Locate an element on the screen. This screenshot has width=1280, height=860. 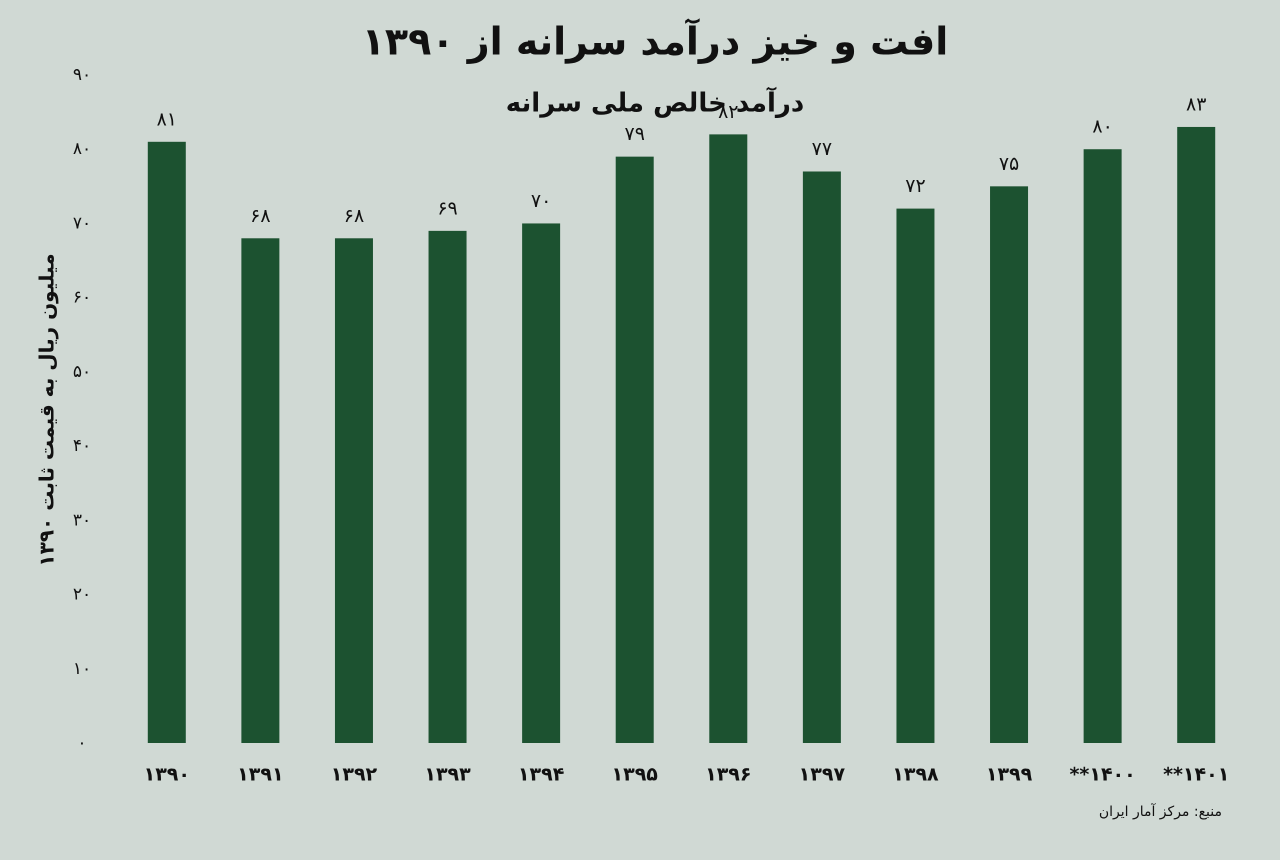
chart-title: افت و خیز درآمد سرانه از ۱۳۹۰ is located at coordinates (655, 41).